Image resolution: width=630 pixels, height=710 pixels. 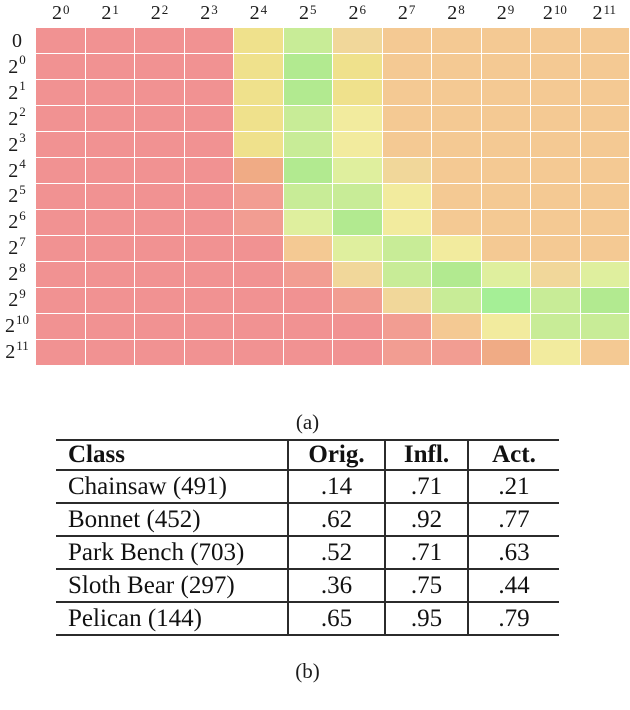 What do you see at coordinates (426, 486) in the screenshot?
I see `value-cell: .71` at bounding box center [426, 486].